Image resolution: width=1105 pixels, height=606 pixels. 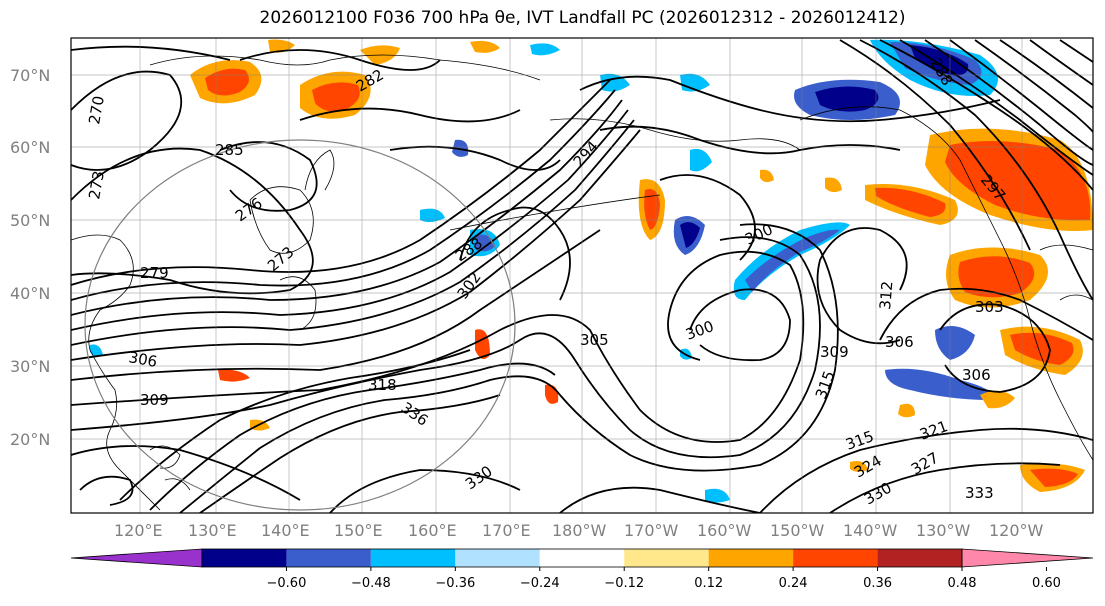 What do you see at coordinates (594, 340) in the screenshot?
I see `contour-label: 305` at bounding box center [594, 340].